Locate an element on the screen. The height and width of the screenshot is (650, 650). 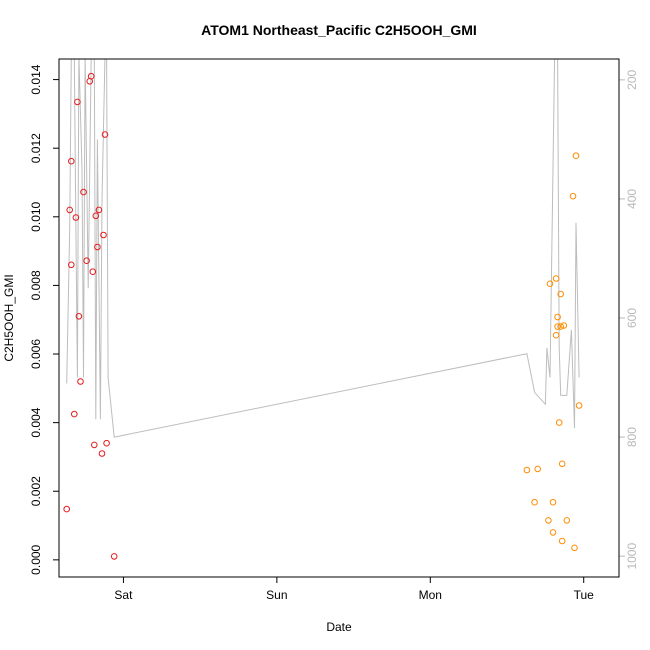
y-tick-label-1: 0.000 is located at coordinates (36, 559).